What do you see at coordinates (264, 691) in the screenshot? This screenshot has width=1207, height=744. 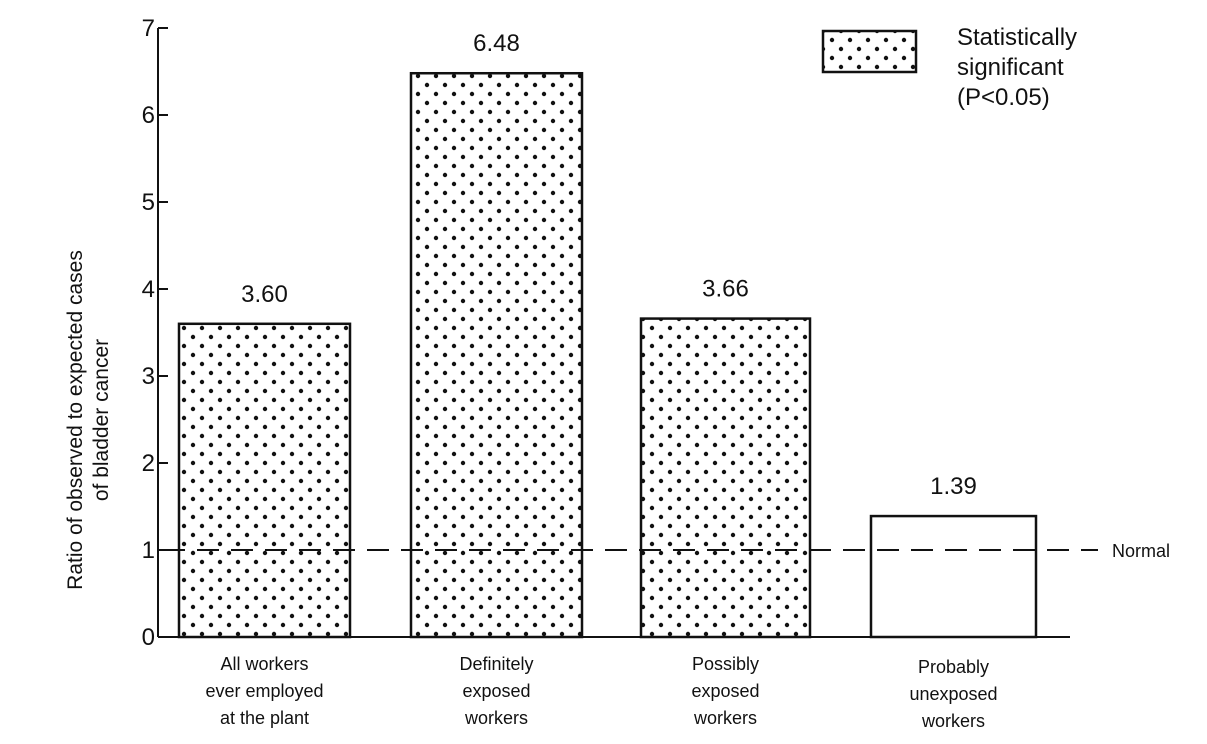 I see `x-category-label: ever employed` at bounding box center [264, 691].